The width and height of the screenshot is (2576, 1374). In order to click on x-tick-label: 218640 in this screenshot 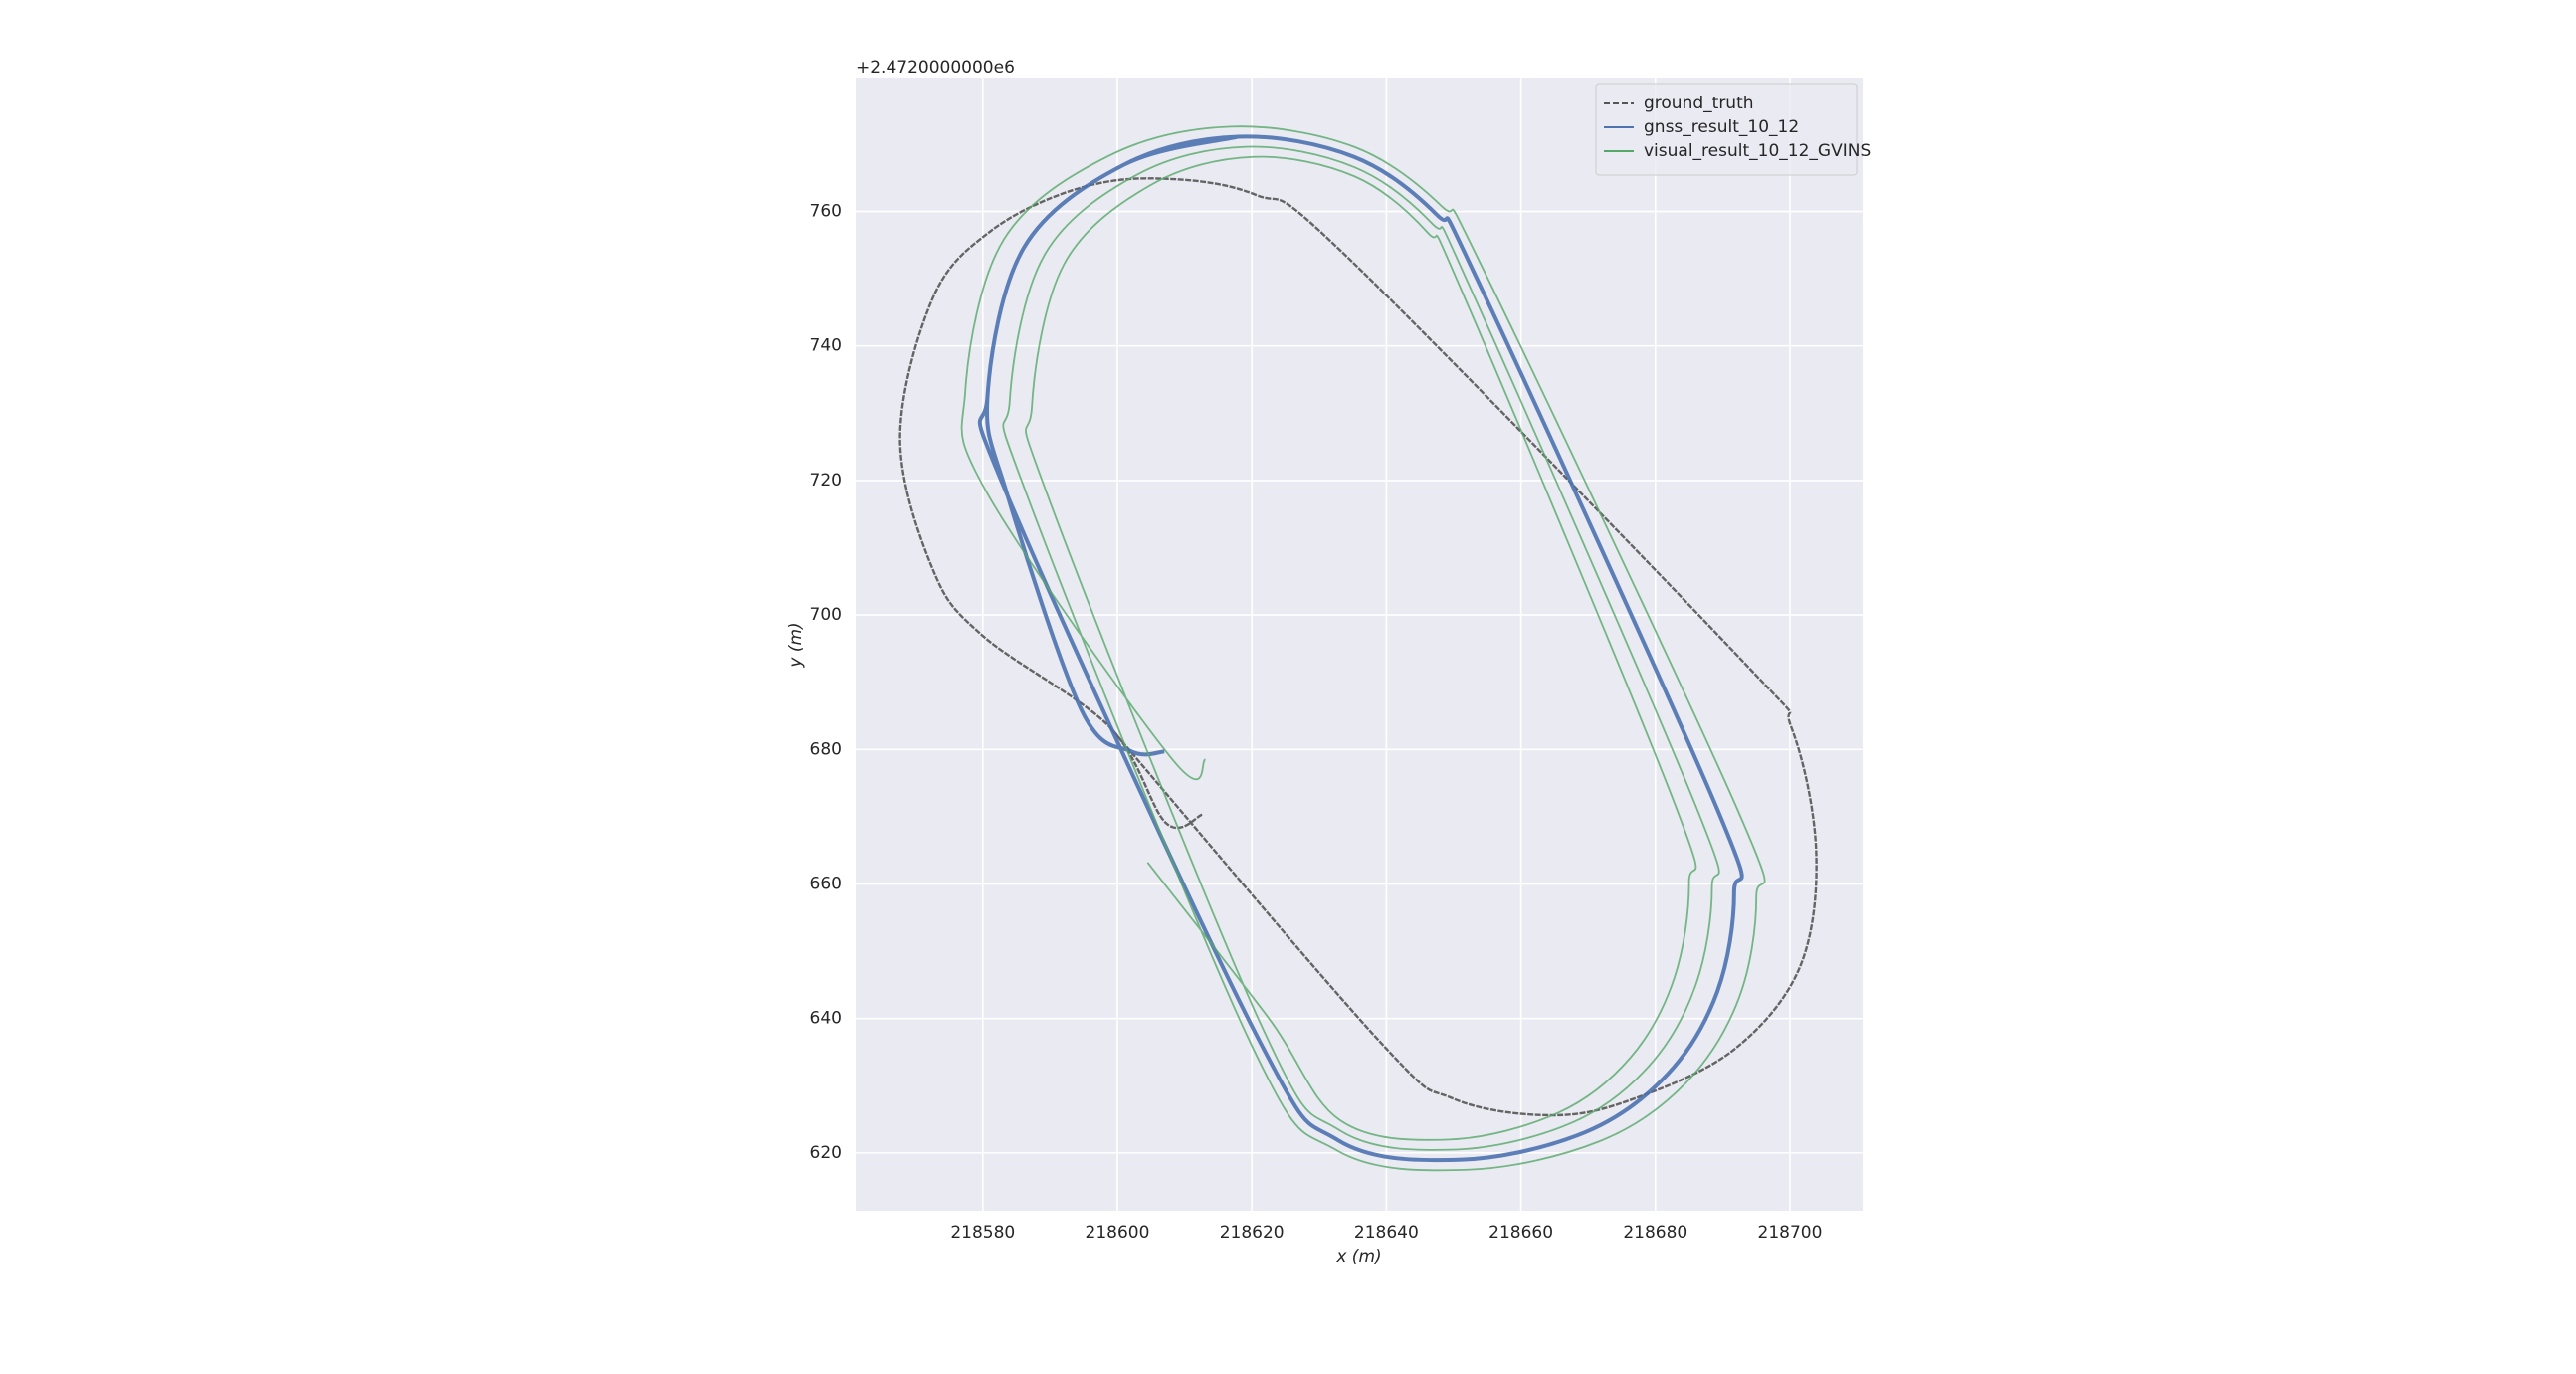, I will do `click(1386, 1233)`.